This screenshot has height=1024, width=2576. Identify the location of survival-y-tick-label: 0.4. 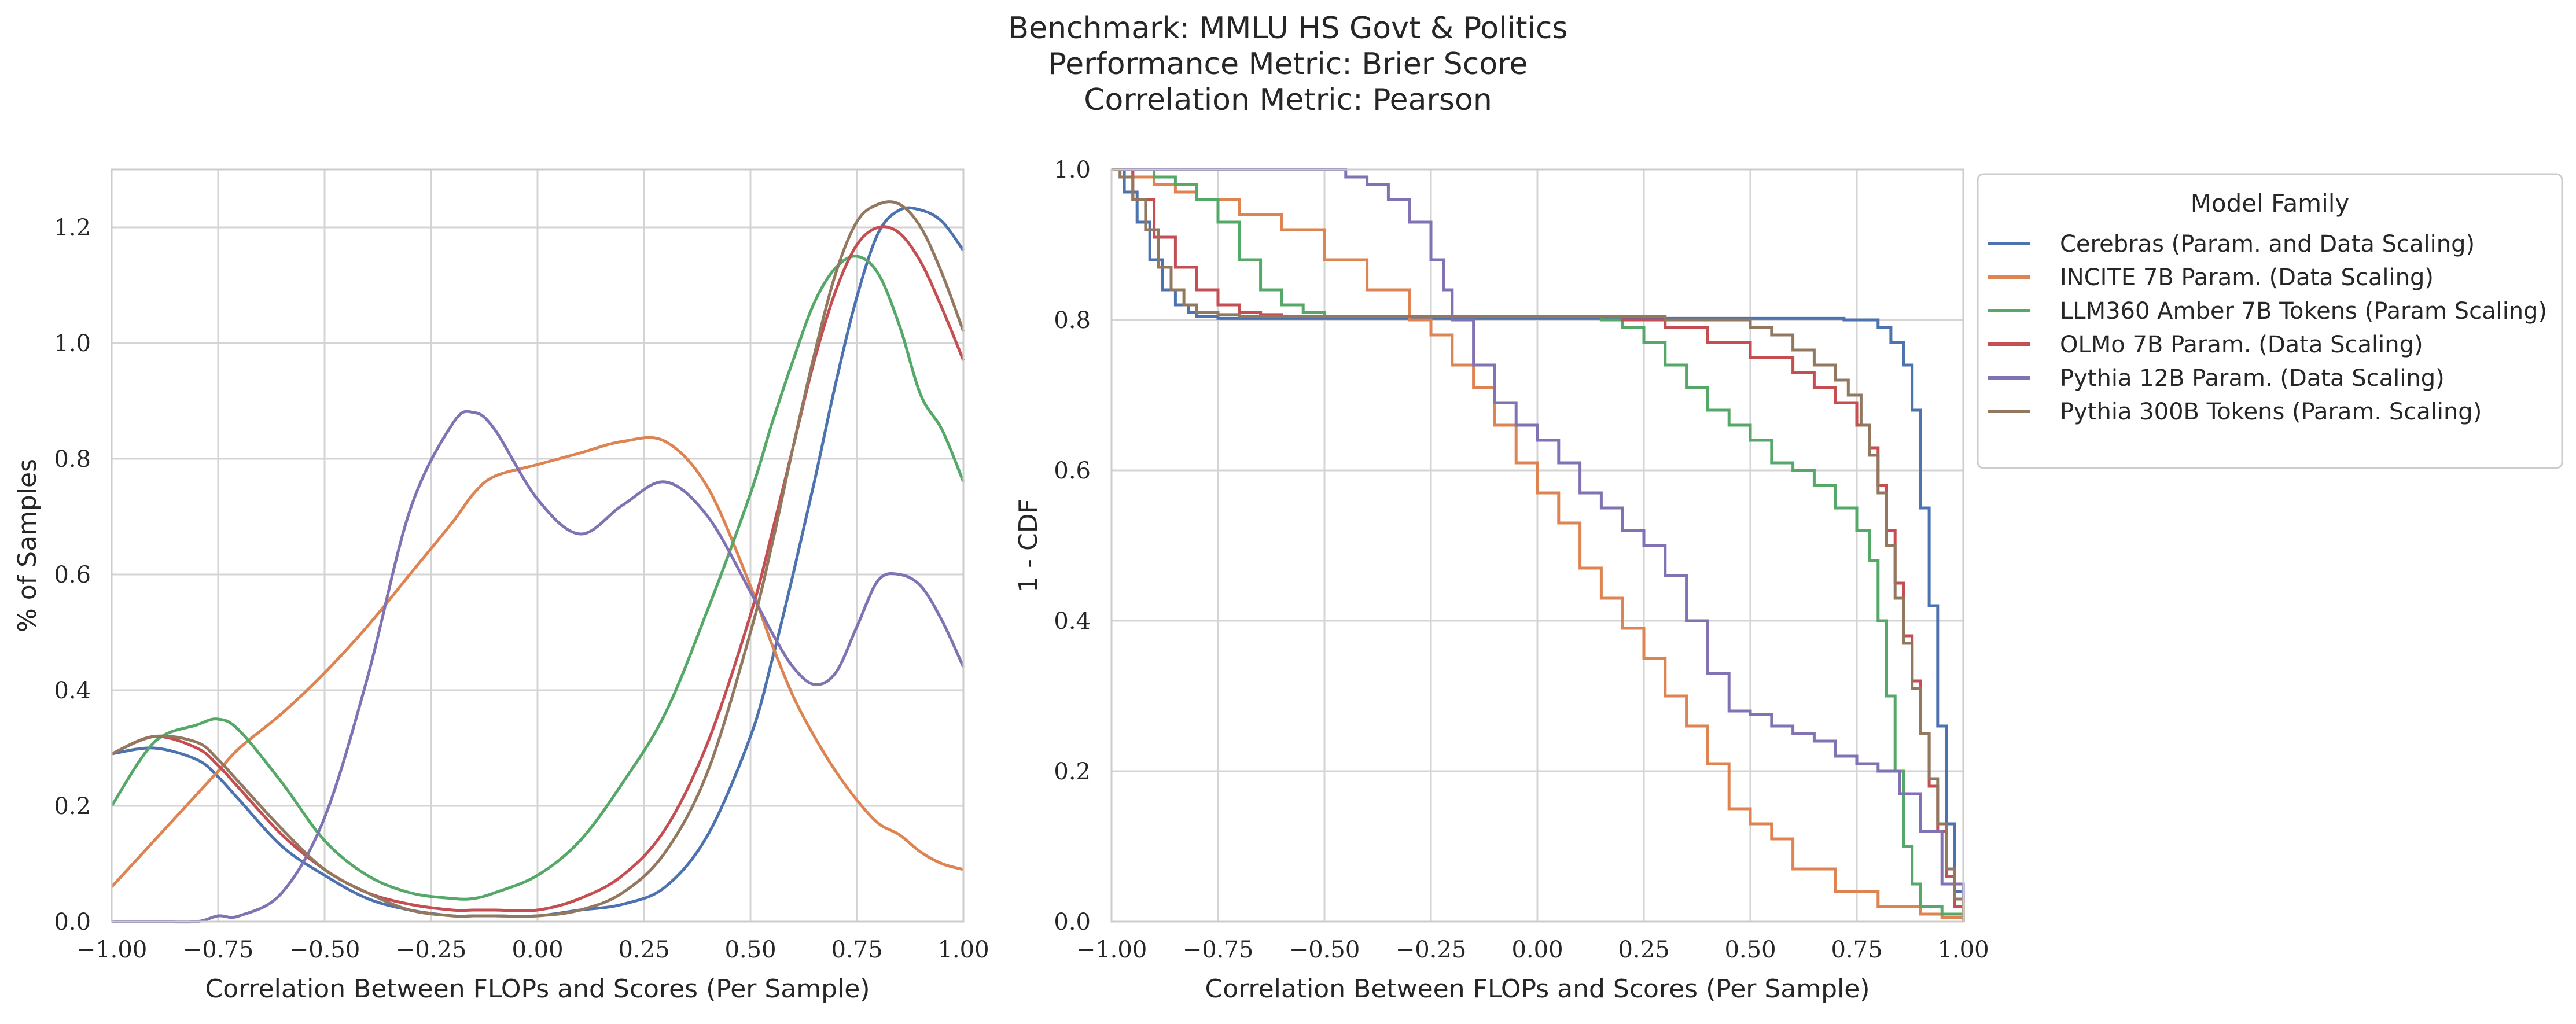
(1072, 621).